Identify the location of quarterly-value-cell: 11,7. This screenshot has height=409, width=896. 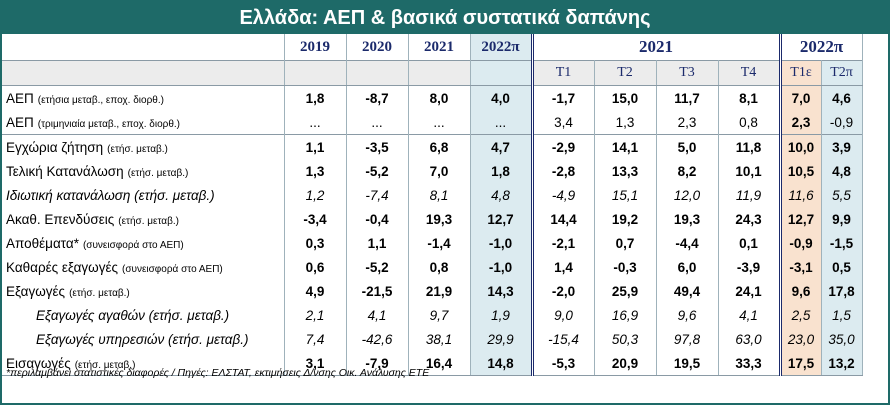
(687, 97).